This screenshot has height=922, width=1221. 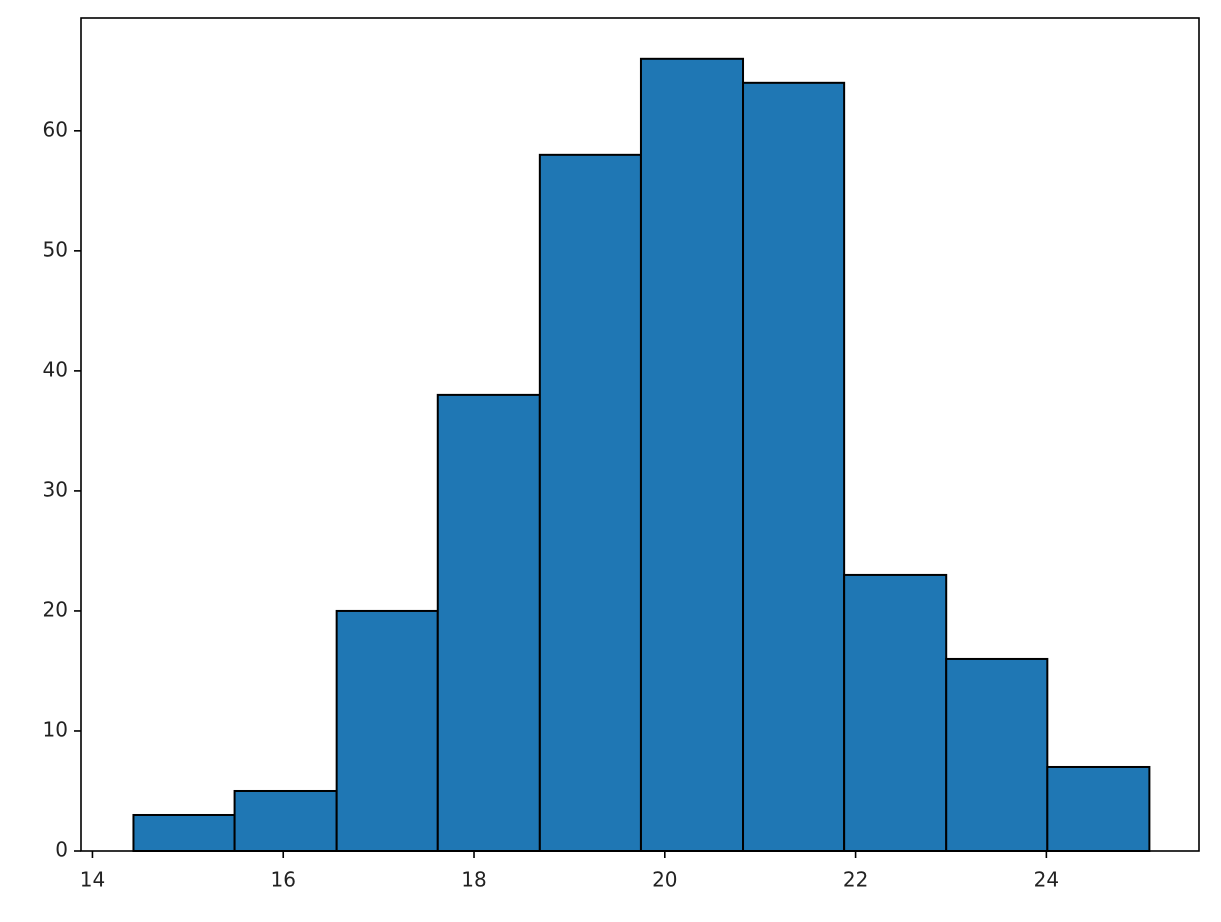 What do you see at coordinates (1046, 880) in the screenshot?
I see `x-tick-label: 24` at bounding box center [1046, 880].